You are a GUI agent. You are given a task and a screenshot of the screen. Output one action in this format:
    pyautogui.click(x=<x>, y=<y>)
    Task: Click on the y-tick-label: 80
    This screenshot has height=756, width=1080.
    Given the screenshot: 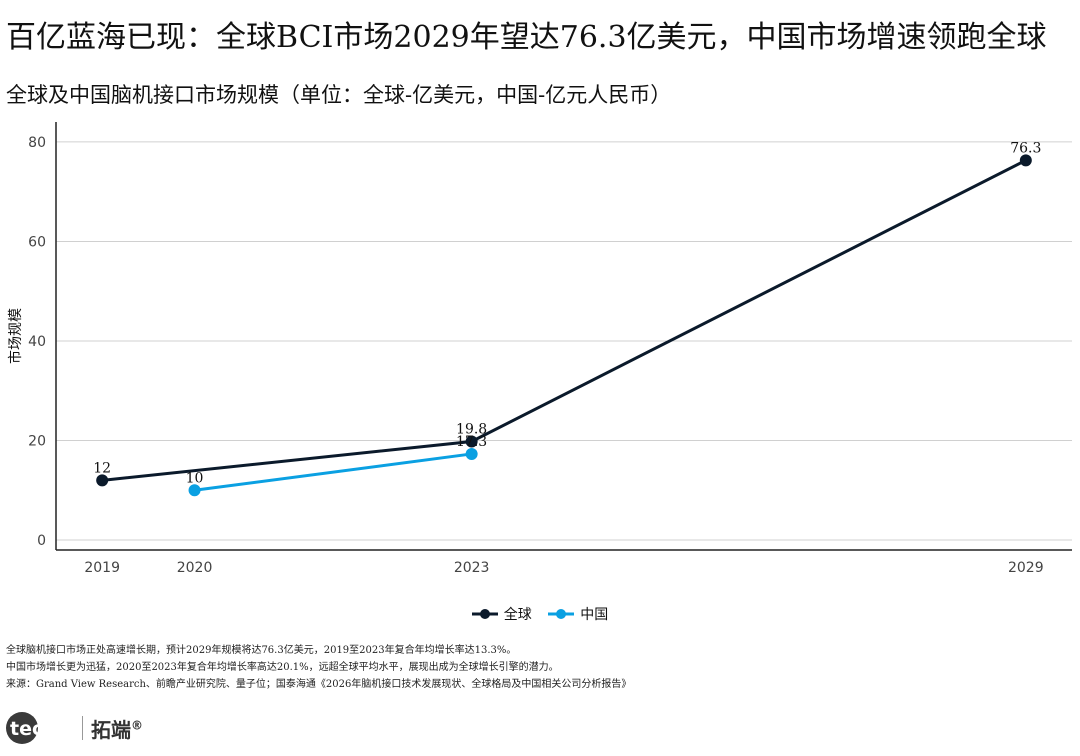 What is the action you would take?
    pyautogui.click(x=37, y=143)
    